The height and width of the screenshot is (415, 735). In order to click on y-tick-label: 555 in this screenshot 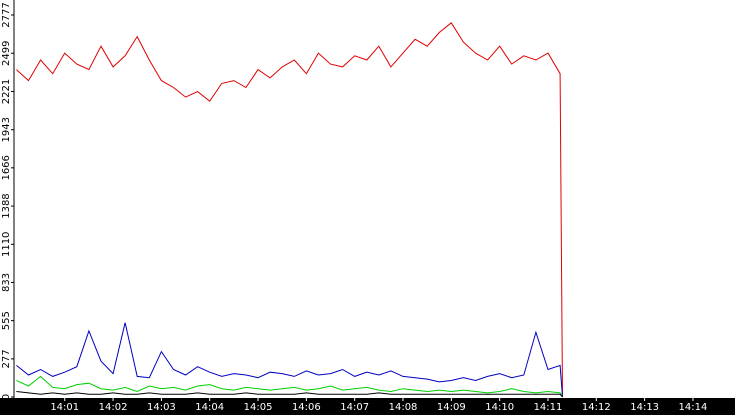, I will do `click(6, 320)`.